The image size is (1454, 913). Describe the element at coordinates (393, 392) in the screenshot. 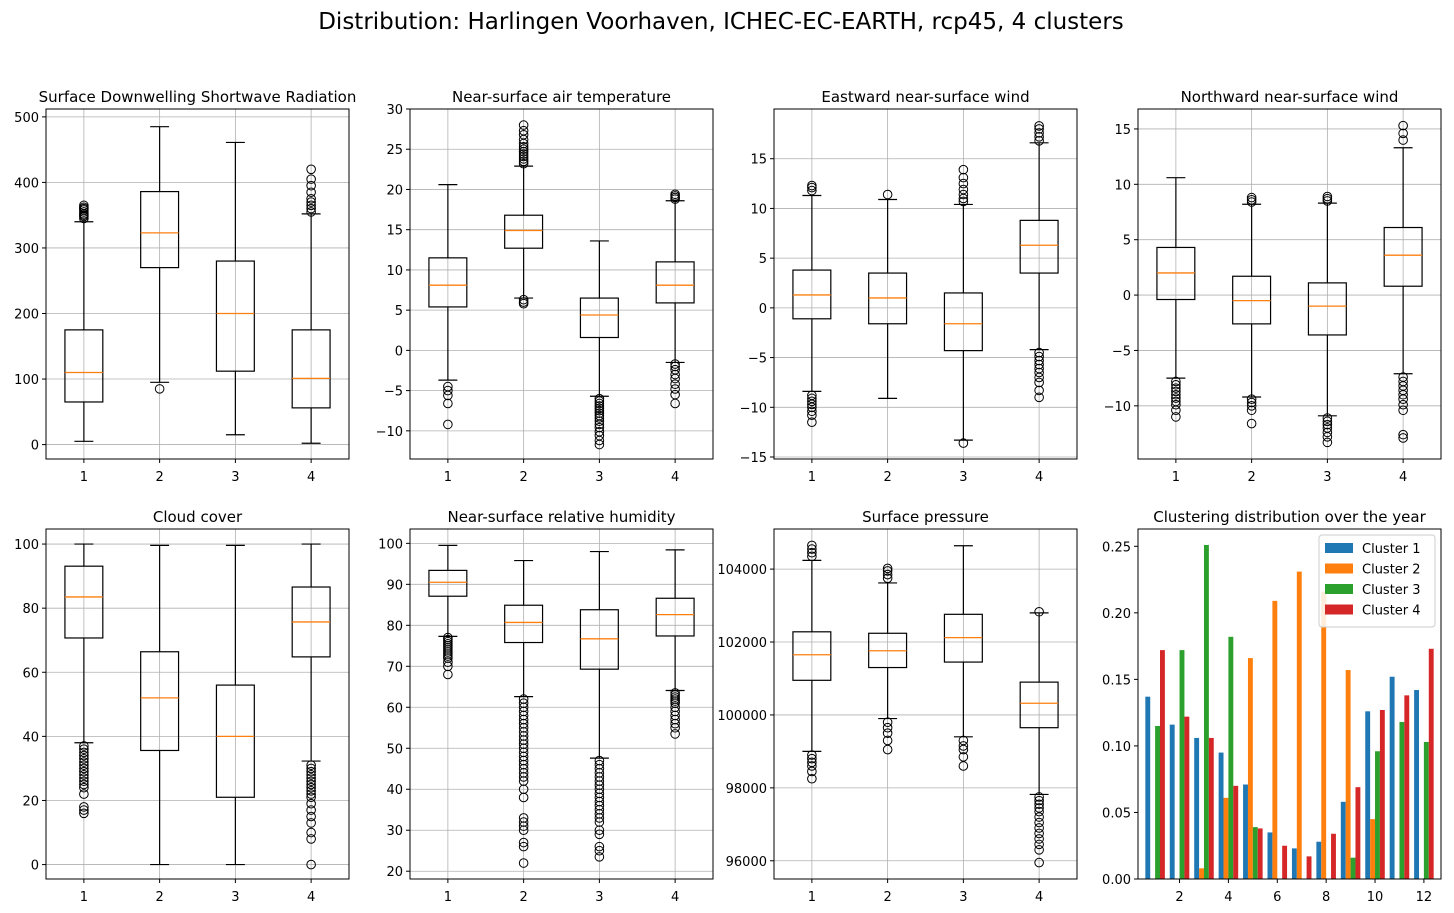

I see `y-tick-label: −5` at that location.